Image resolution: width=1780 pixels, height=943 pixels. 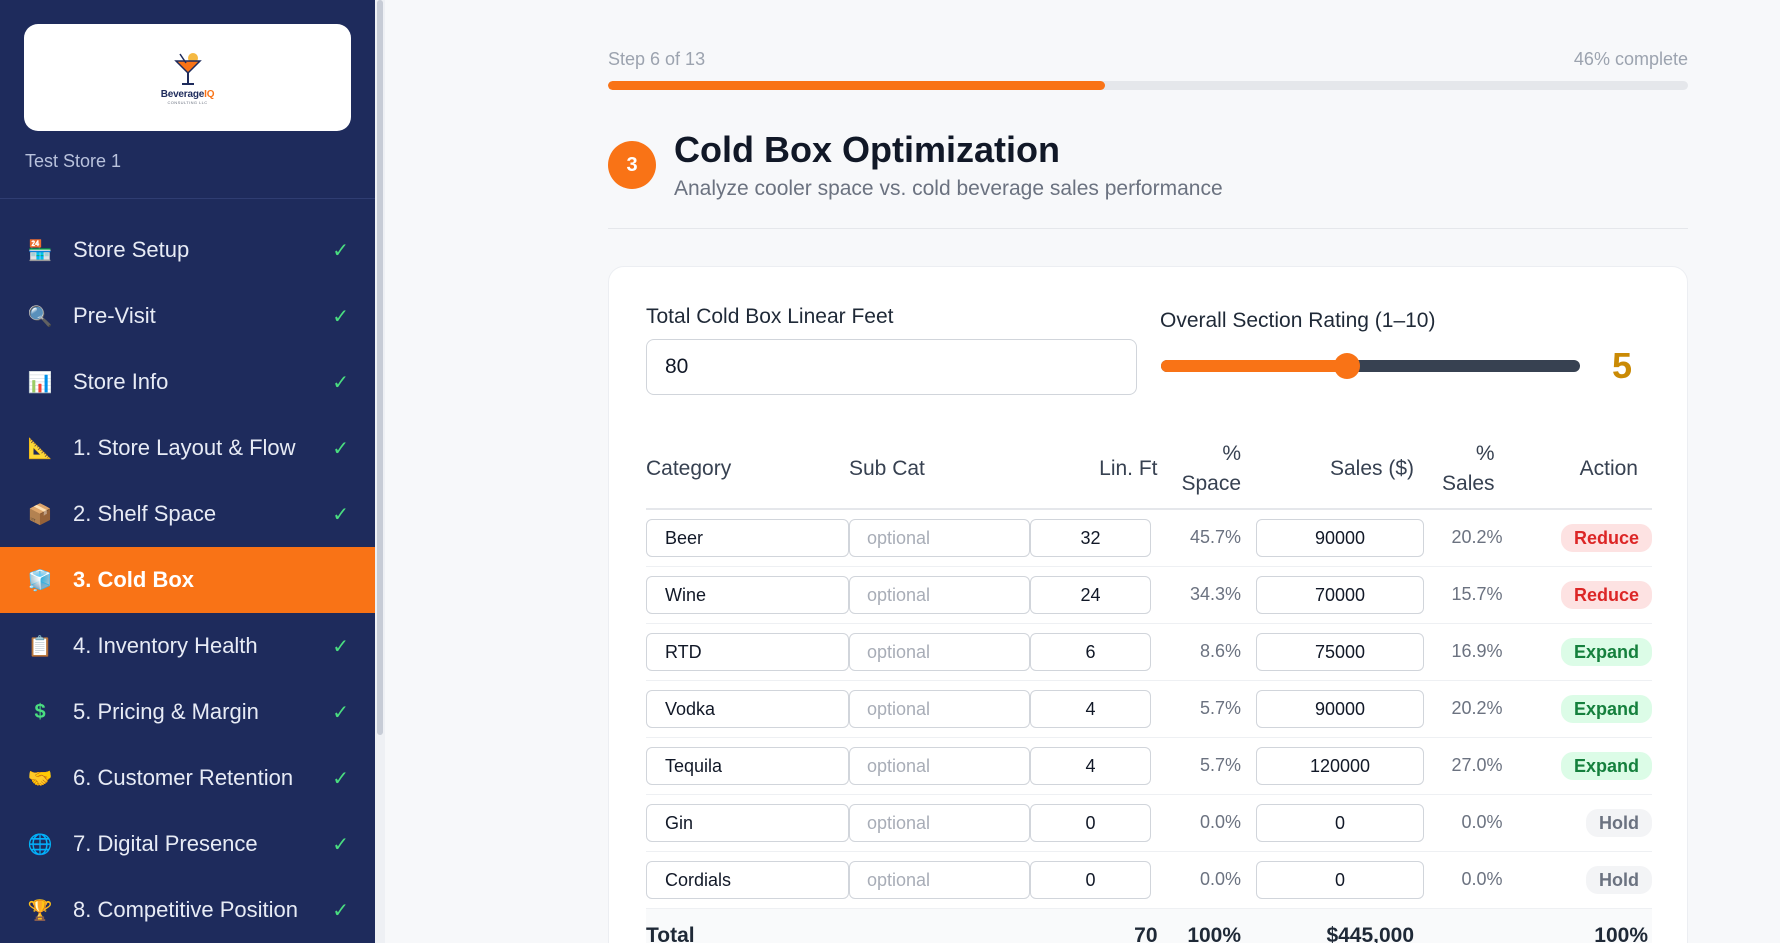 I want to click on brand-name: BeverageIQ, so click(x=187, y=94).